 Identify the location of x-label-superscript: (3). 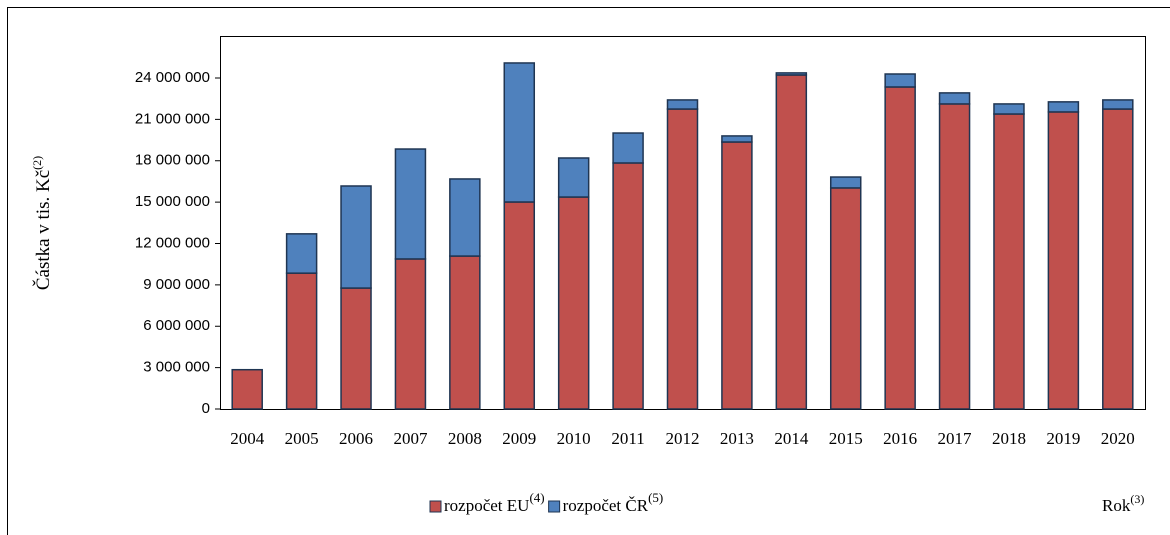
(1137, 499).